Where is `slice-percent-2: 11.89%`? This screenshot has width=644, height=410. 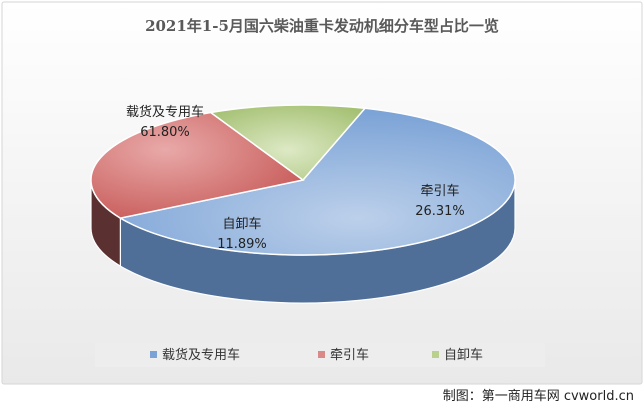
slice-percent-2: 11.89% is located at coordinates (242, 244).